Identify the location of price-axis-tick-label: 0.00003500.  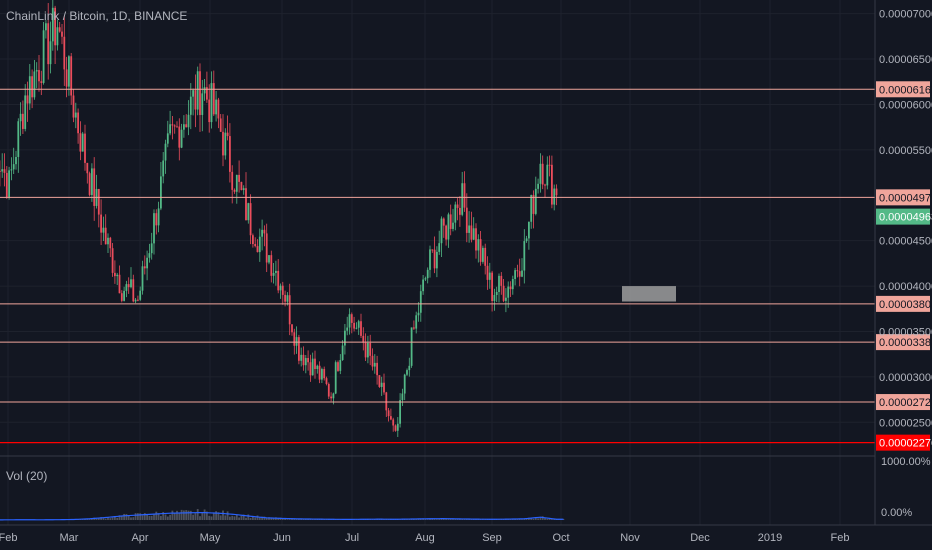
(905, 332).